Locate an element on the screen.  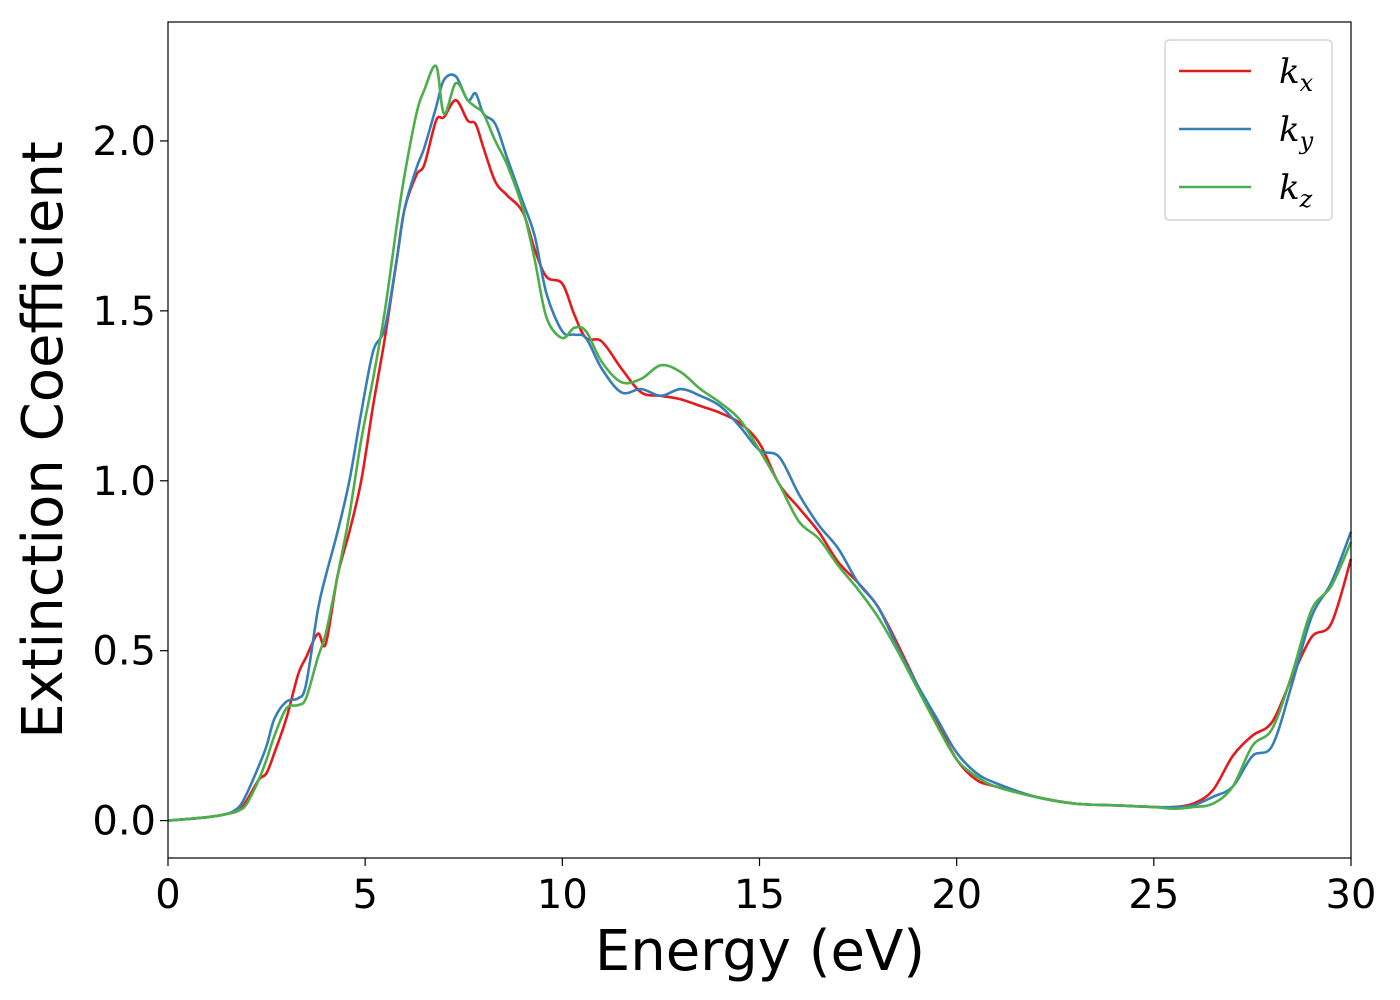
y-tick-label: 0.5 is located at coordinates (124, 652).